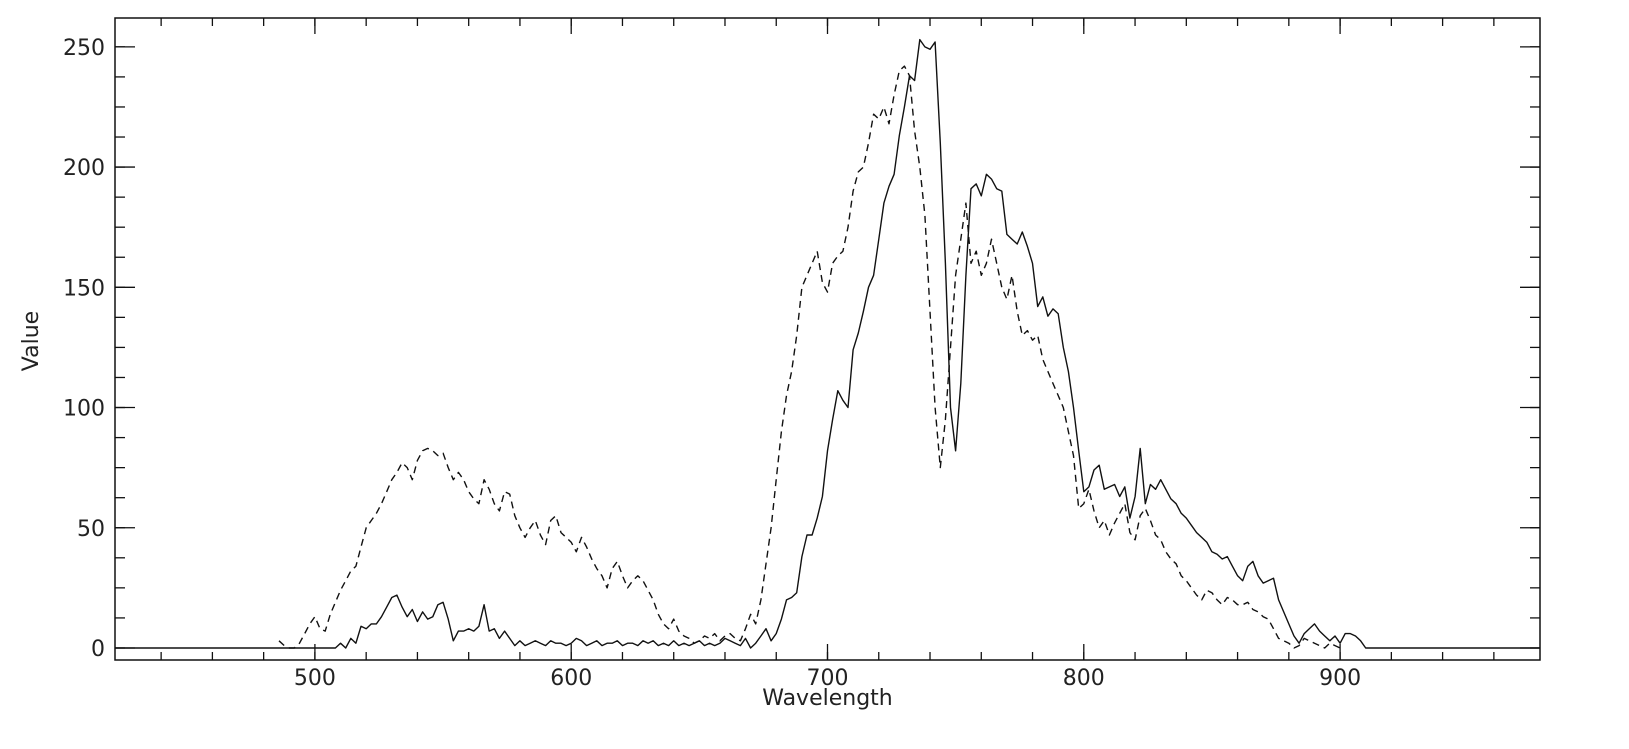 The image size is (1629, 749). Describe the element at coordinates (91, 529) in the screenshot. I see `y-tick-label: 50` at that location.